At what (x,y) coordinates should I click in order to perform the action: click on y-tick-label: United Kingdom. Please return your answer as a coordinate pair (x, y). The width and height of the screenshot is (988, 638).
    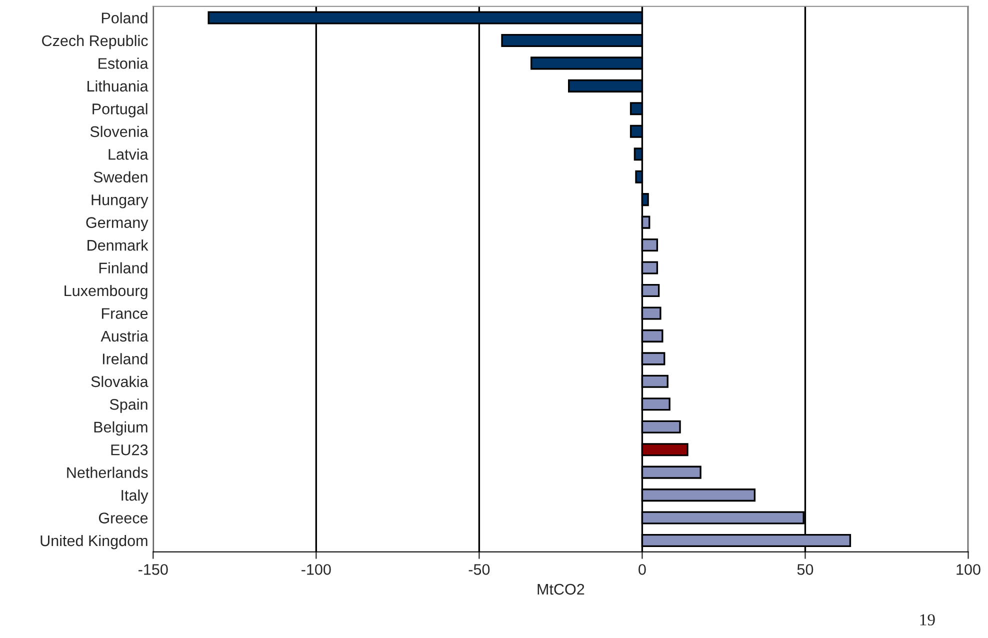
    Looking at the image, I should click on (94, 542).